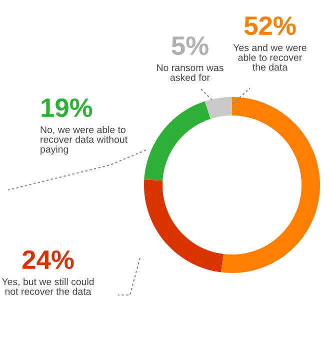  Describe the element at coordinates (270, 26) in the screenshot. I see `data-label: 52%` at that location.